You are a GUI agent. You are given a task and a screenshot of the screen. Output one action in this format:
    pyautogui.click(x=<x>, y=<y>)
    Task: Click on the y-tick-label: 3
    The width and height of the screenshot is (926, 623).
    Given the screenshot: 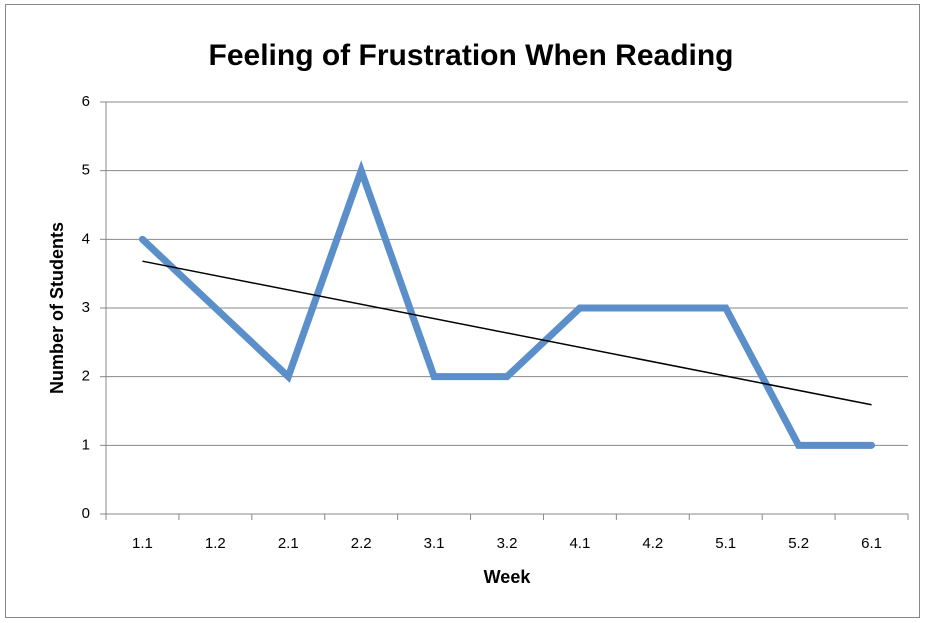 What is the action you would take?
    pyautogui.click(x=86, y=307)
    